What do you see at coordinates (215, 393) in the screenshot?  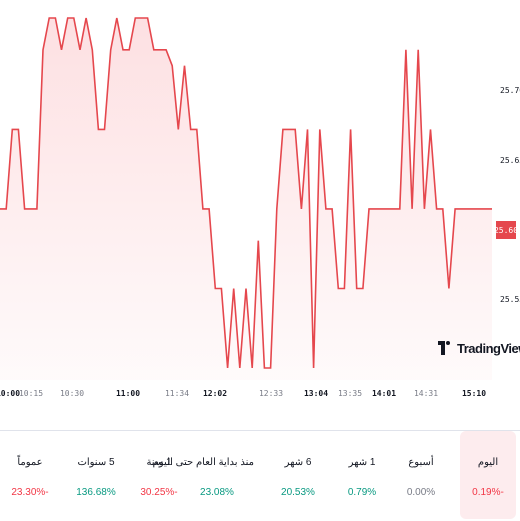 I see `x-tick-label: 12:02` at bounding box center [215, 393].